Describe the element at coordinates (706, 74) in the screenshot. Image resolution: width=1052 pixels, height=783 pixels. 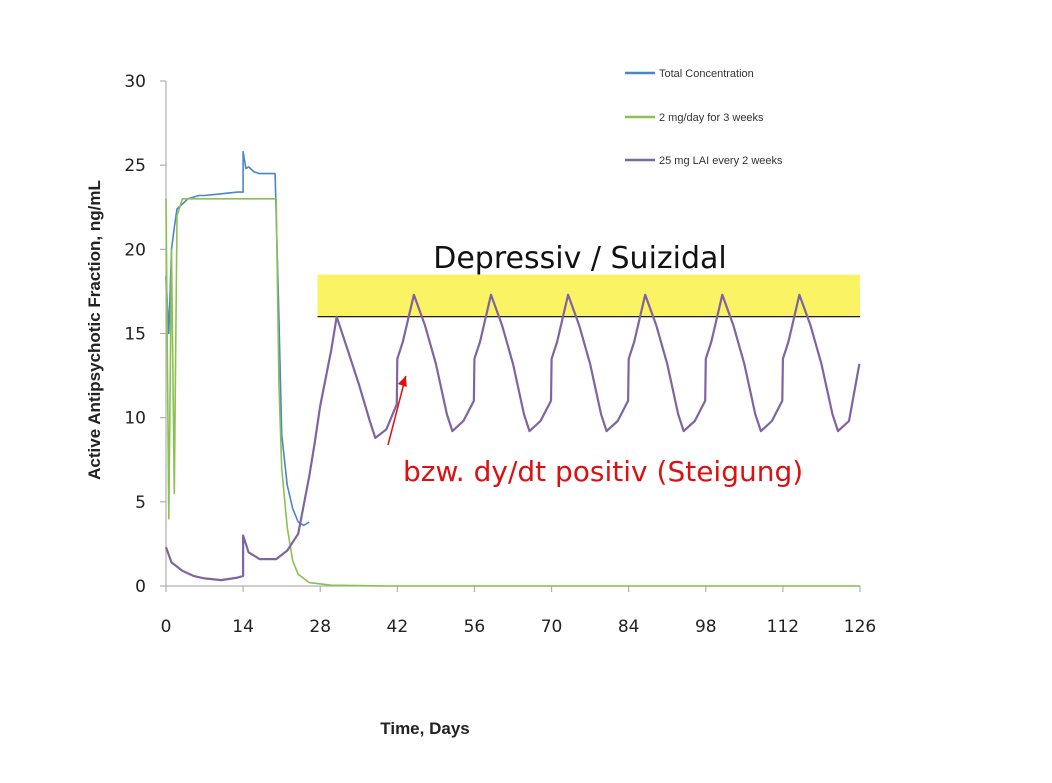
I see `legend-label: Total Concentration` at that location.